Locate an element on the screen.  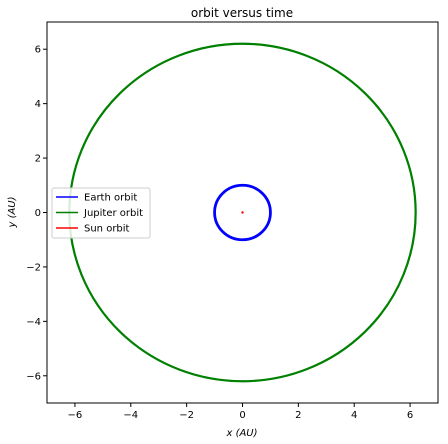
chart-title: orbit versus time is located at coordinates (242, 13).